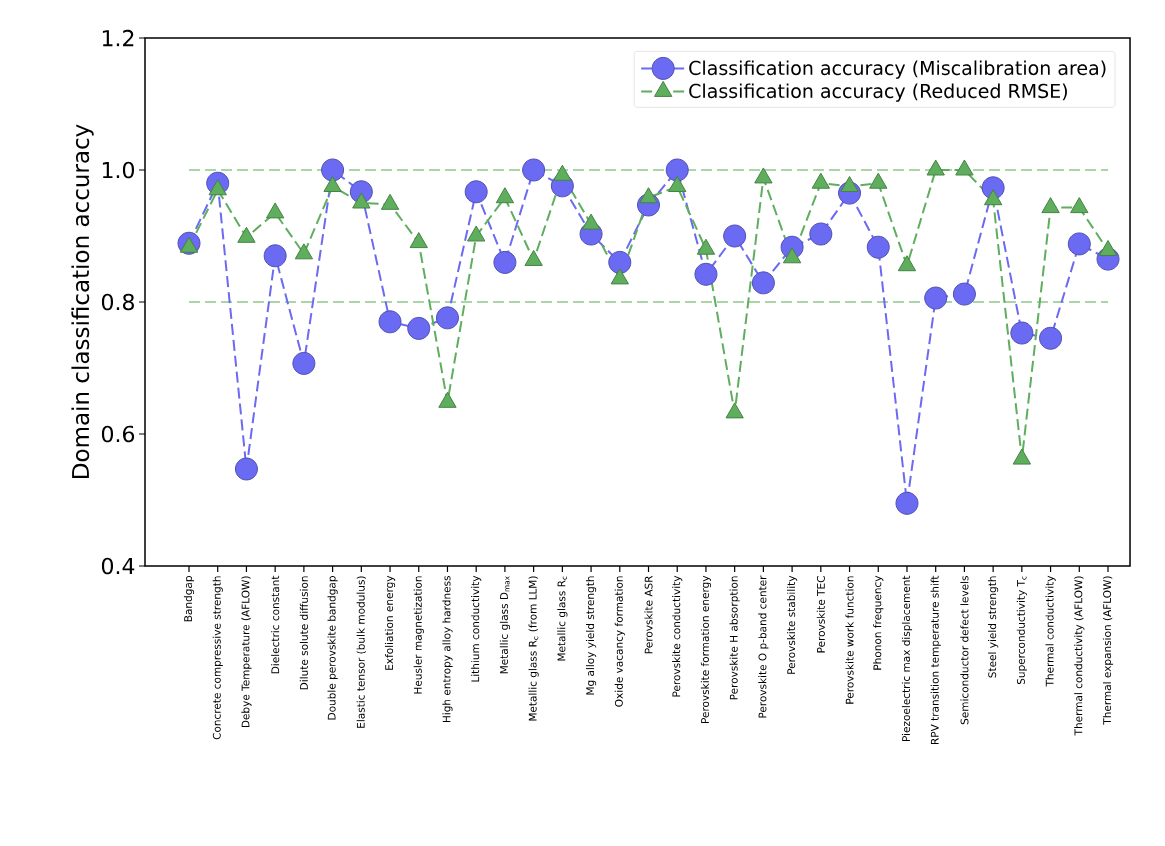  I want to click on y-axis-title: Domain classification accuracy, so click(82, 301).